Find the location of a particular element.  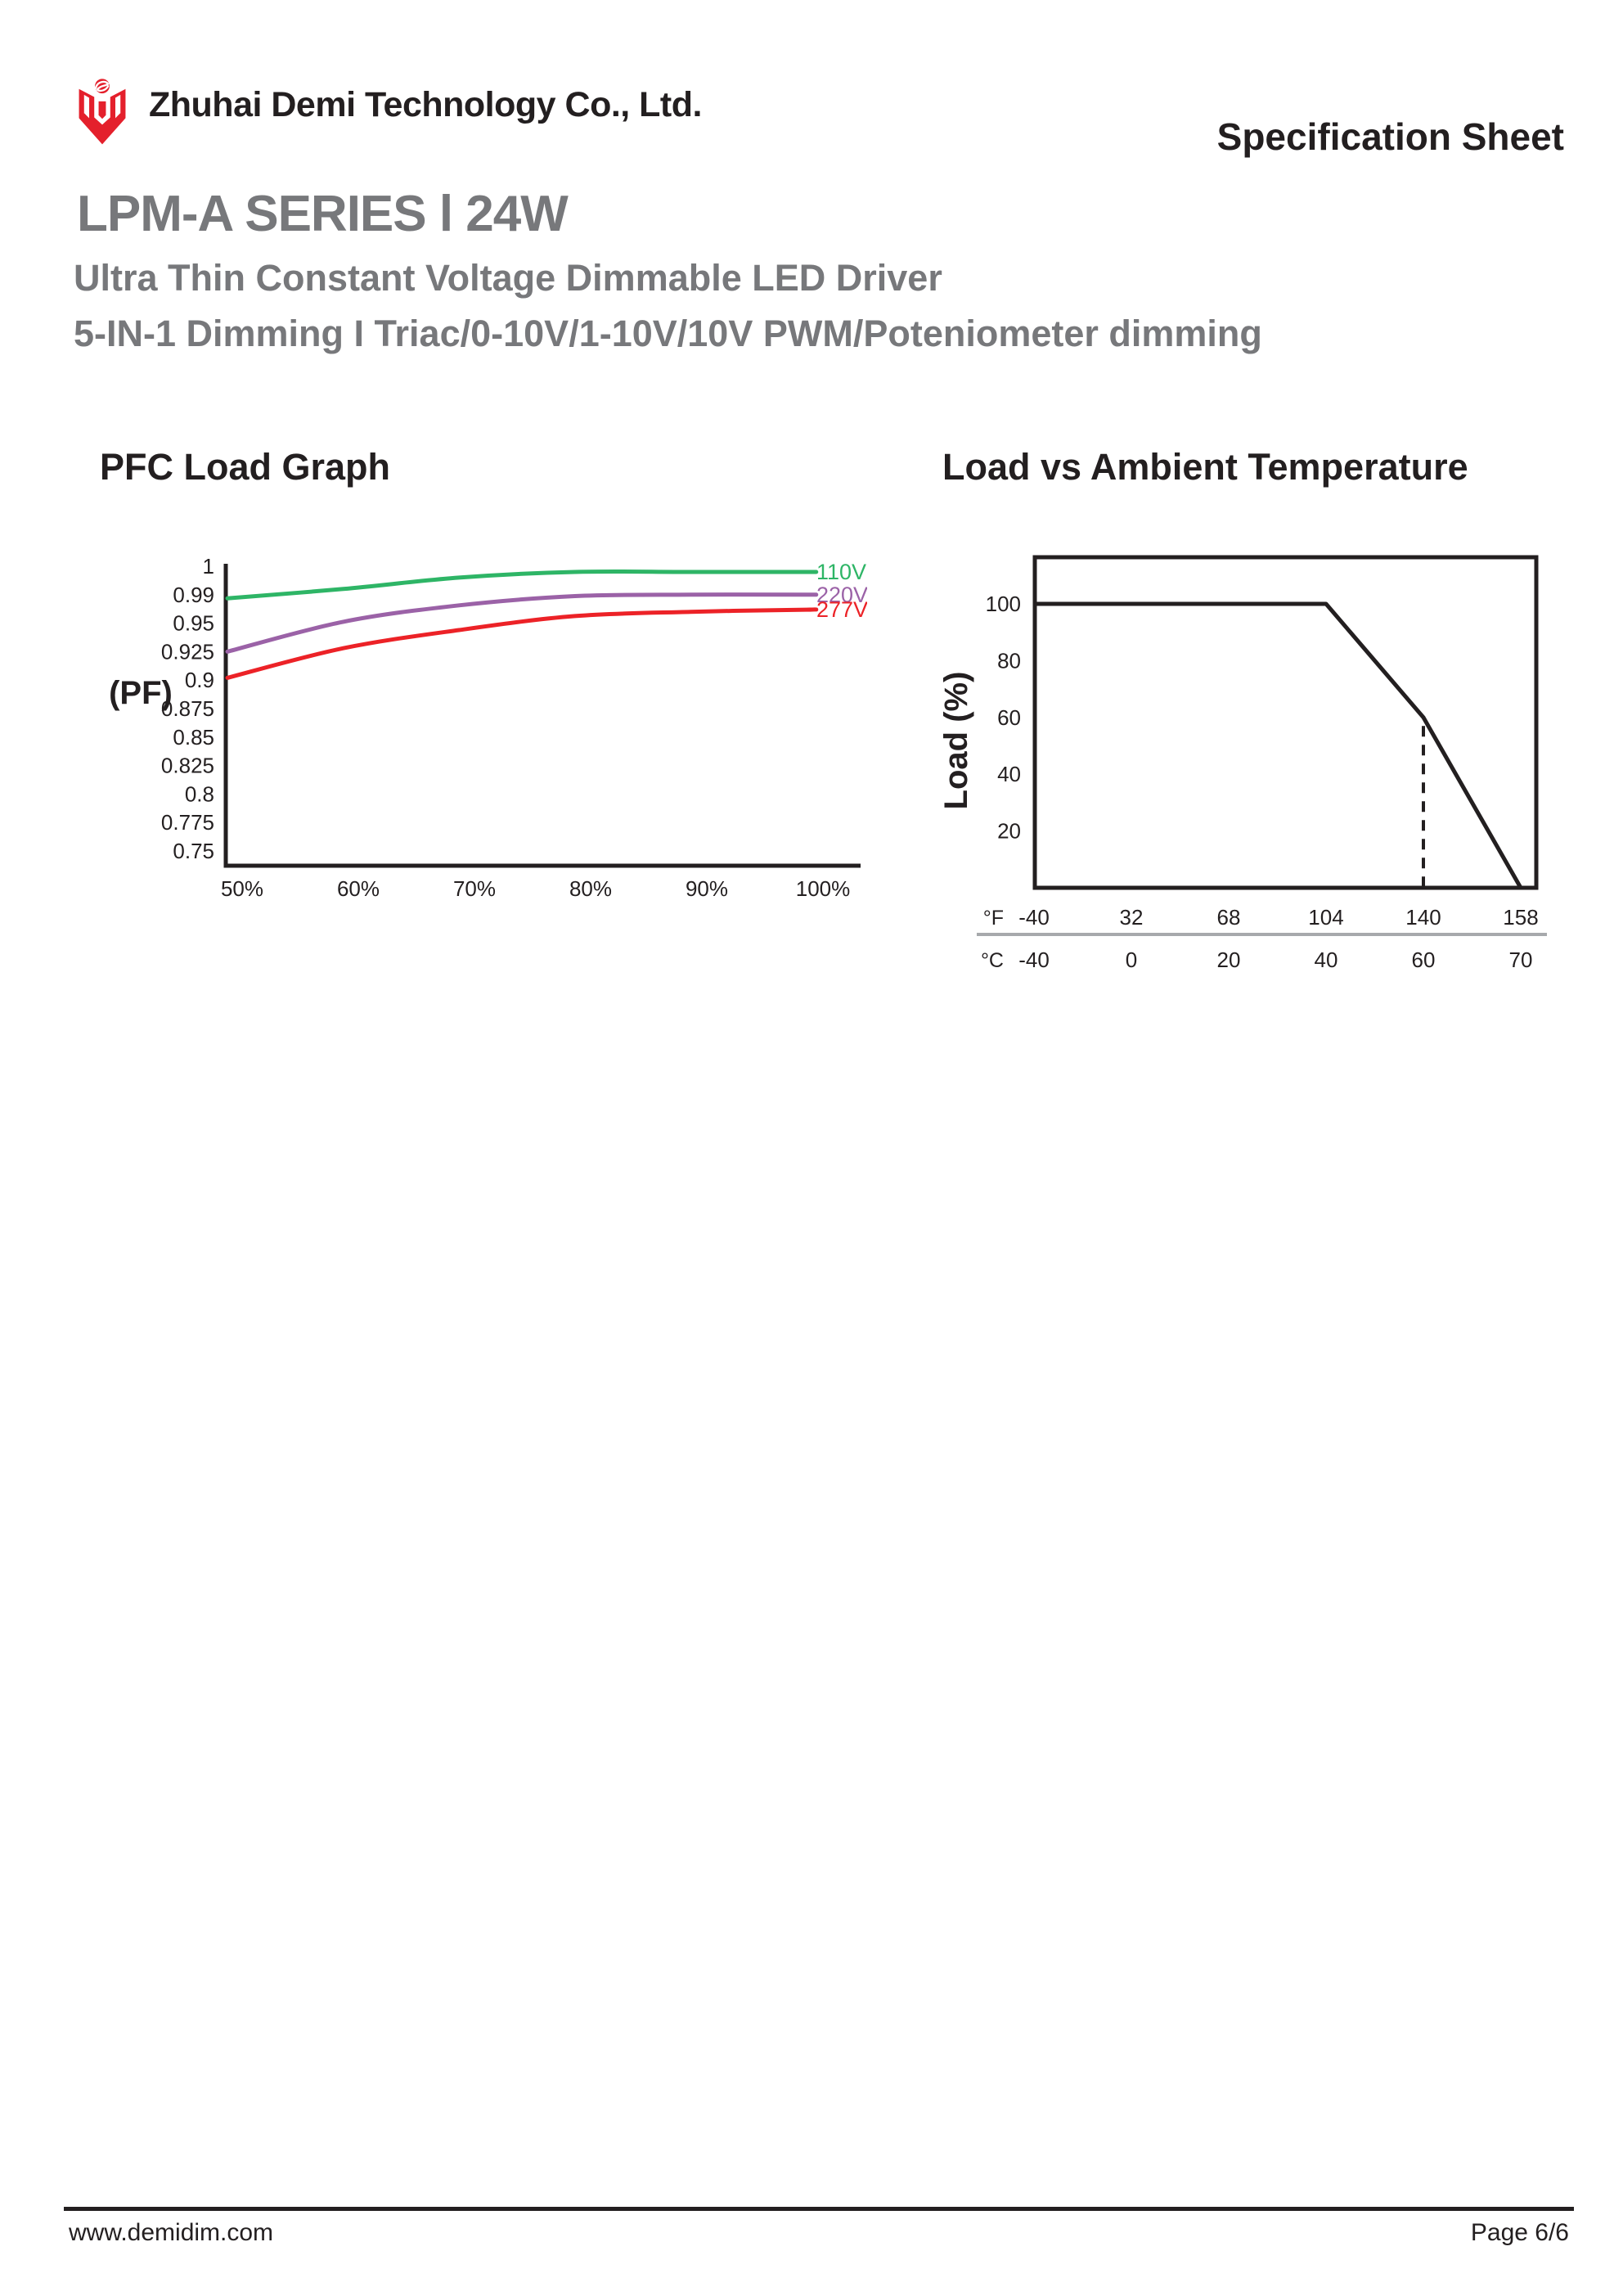

pfc-y-tick-label: 0.75 is located at coordinates (193, 851).